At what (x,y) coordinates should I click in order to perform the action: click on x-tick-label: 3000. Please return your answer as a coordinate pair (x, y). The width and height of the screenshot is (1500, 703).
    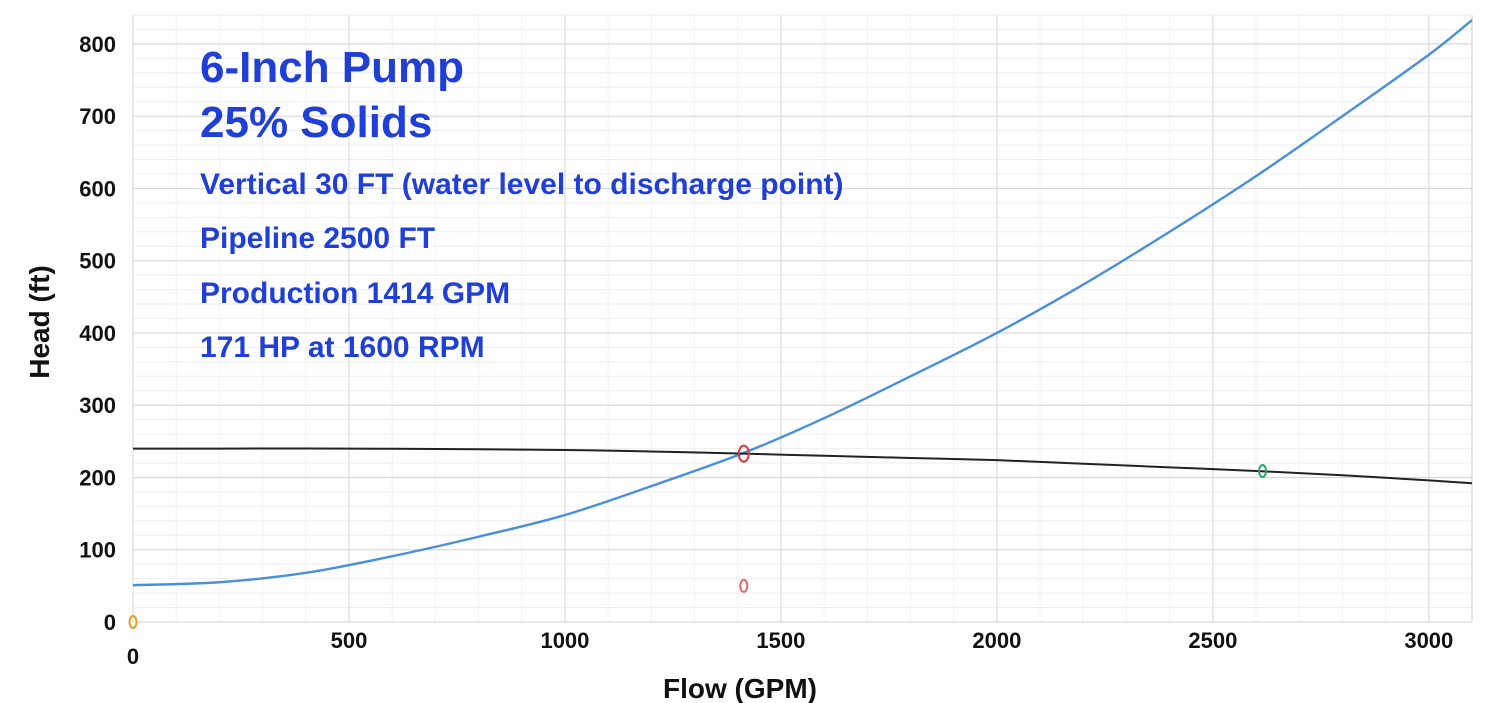
    Looking at the image, I should click on (1428, 640).